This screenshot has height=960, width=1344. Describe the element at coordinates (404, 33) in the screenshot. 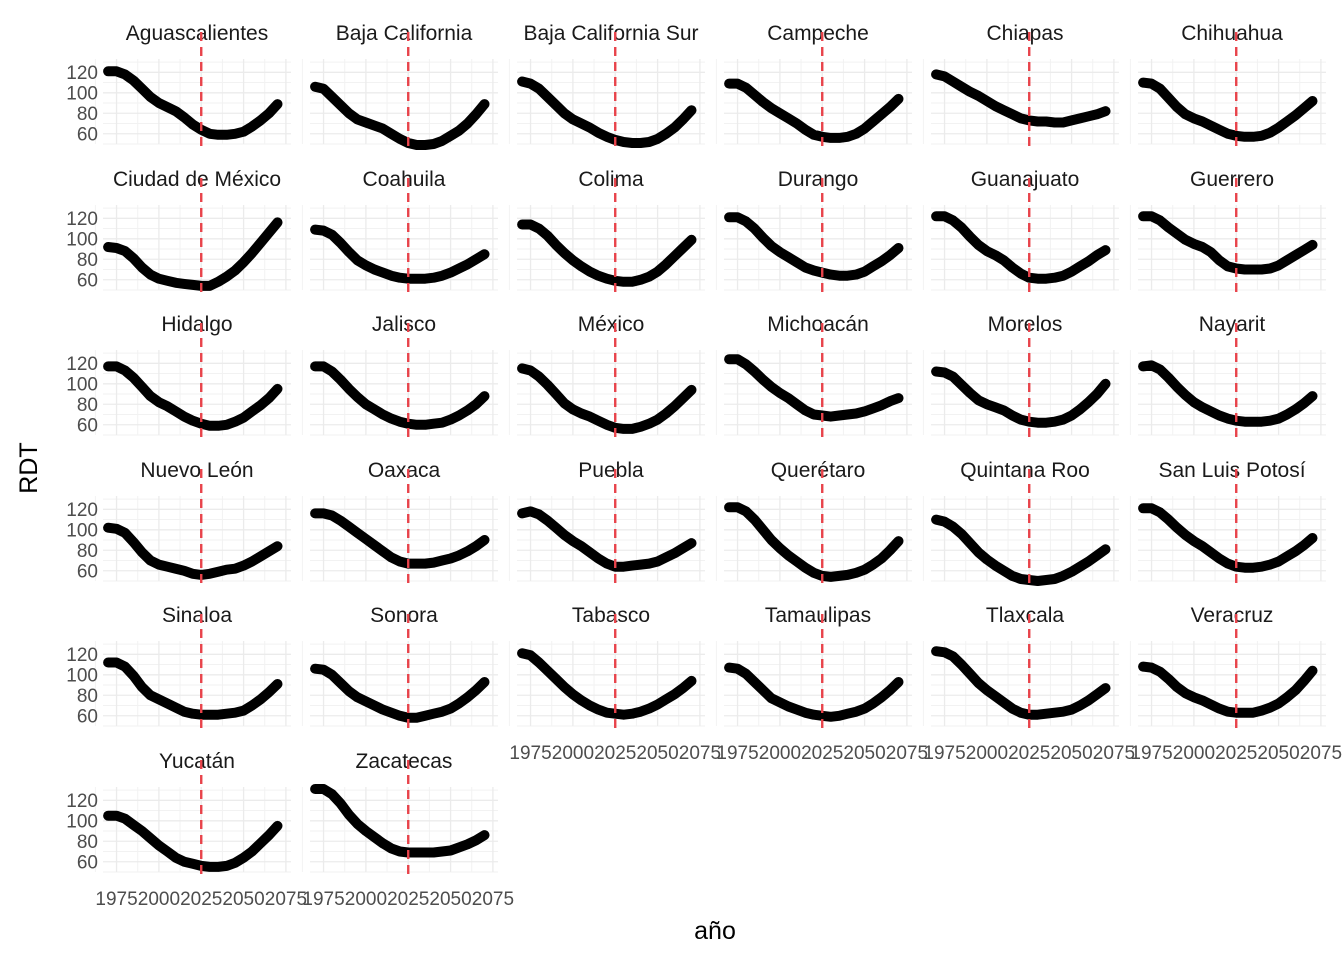

I see `facet-strip-label: Baja California` at that location.